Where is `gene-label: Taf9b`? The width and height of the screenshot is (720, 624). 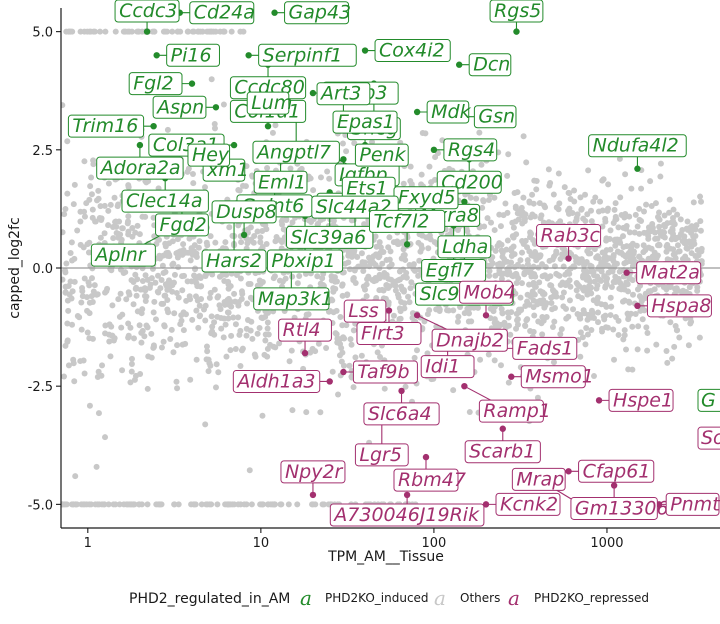 gene-label: Taf9b is located at coordinates (385, 372).